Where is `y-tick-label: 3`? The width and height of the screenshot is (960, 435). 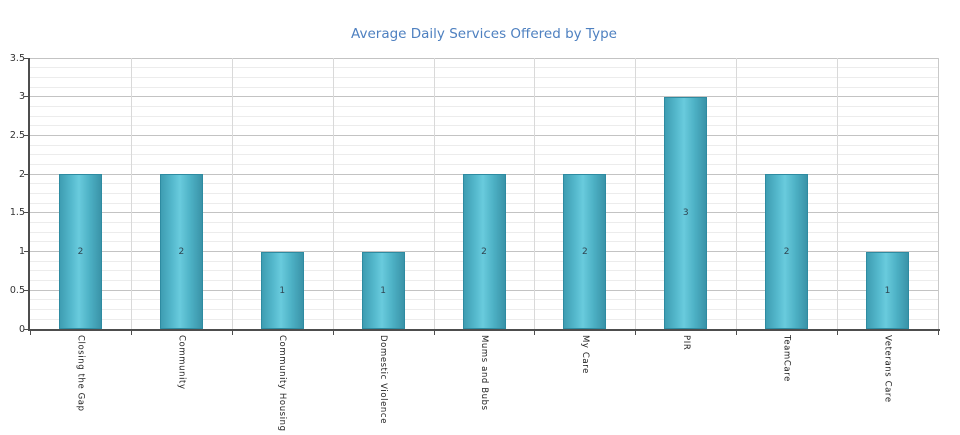
y-tick-label: 3 is located at coordinates (21, 97).